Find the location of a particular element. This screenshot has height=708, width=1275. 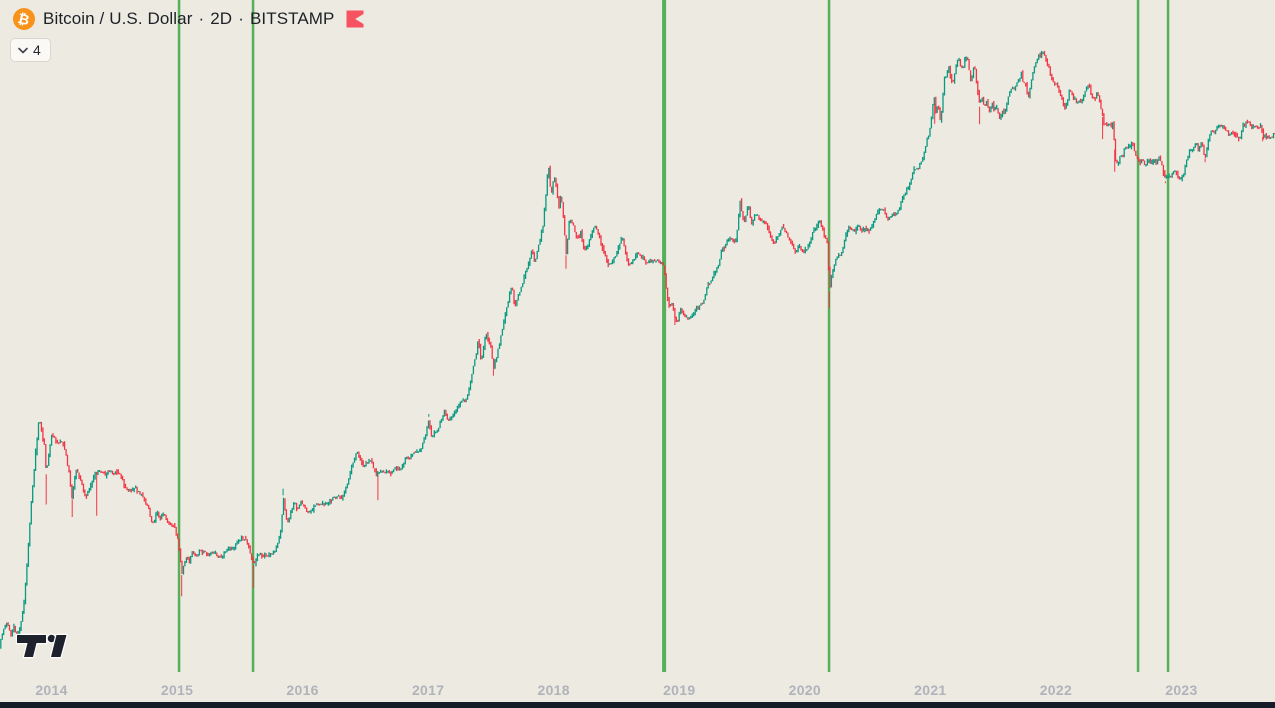

interval-label: 2D is located at coordinates (221, 18).